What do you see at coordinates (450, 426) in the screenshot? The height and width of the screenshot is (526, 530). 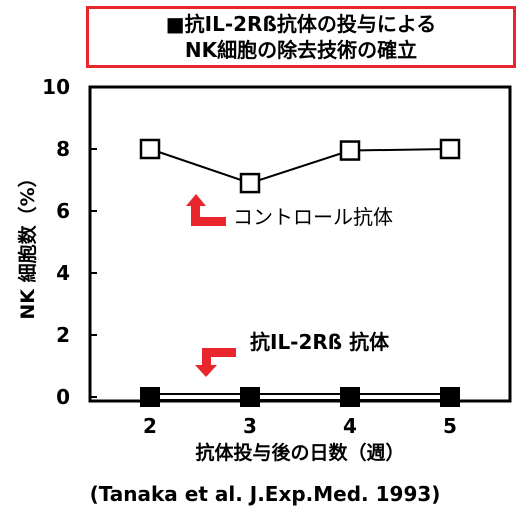 I see `x-tick-label: 5` at bounding box center [450, 426].